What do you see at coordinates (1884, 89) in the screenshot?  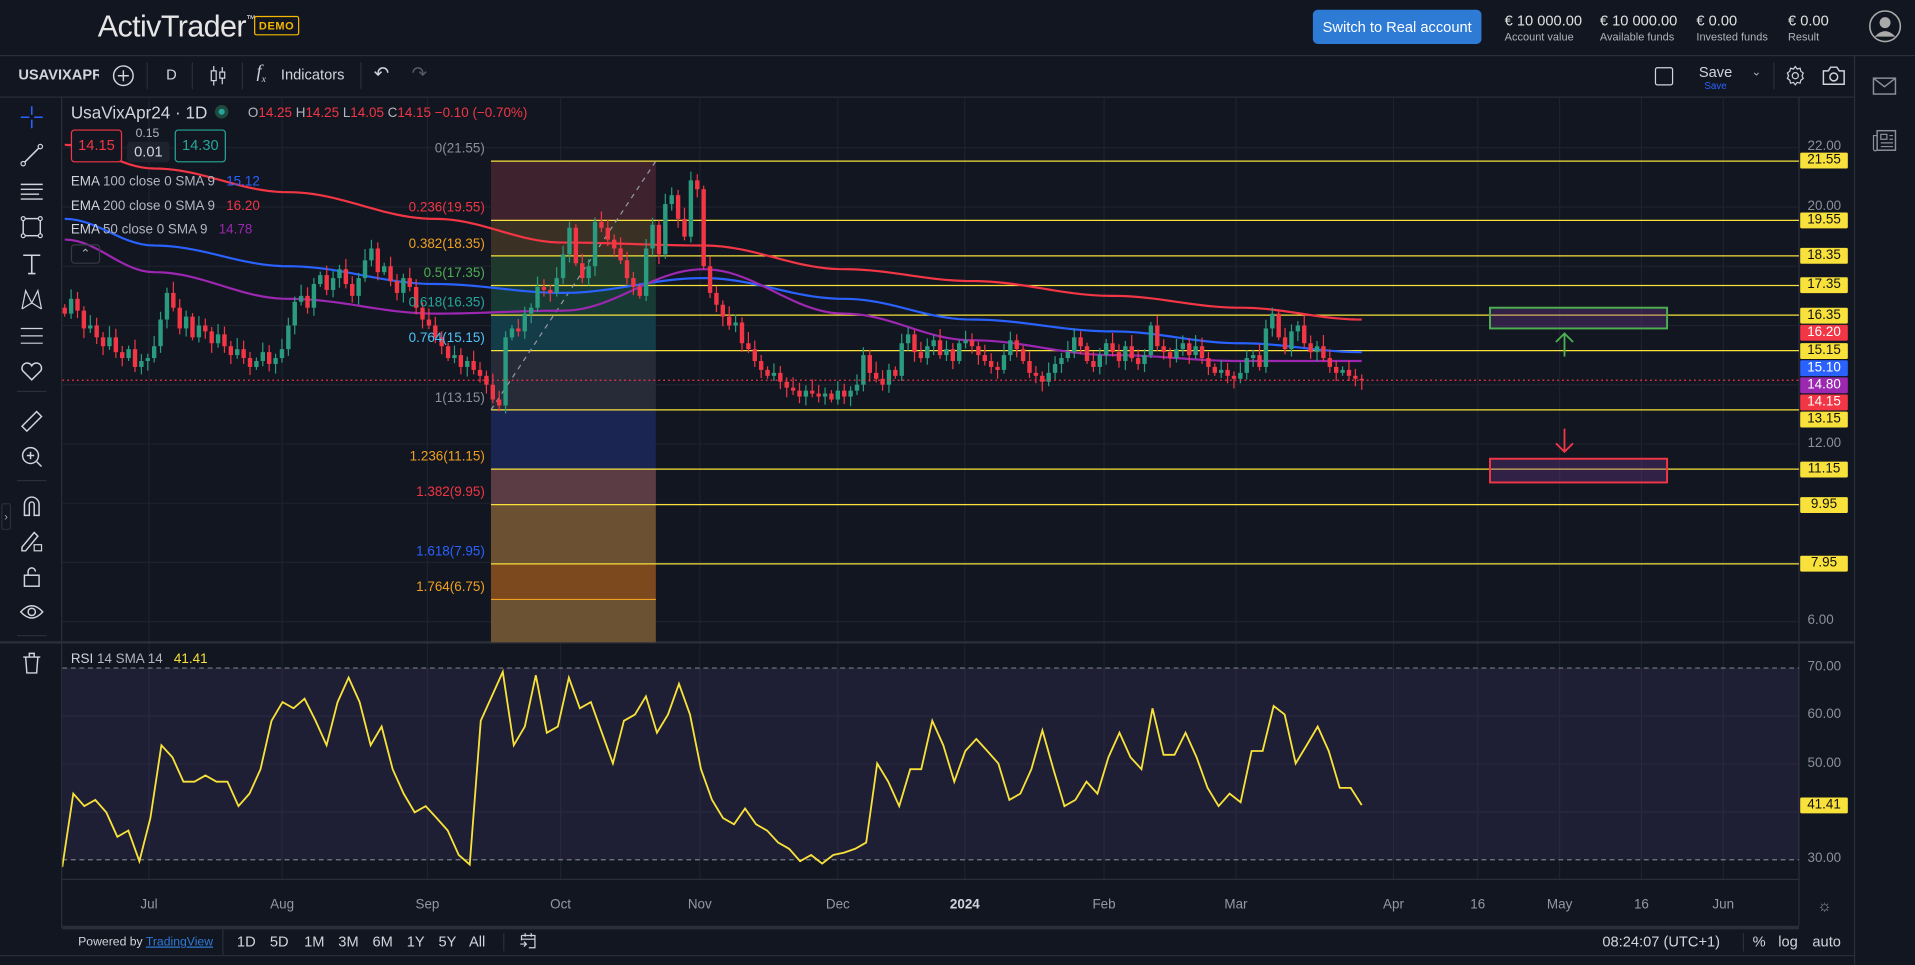 I see `messages-envelope-icon` at bounding box center [1884, 89].